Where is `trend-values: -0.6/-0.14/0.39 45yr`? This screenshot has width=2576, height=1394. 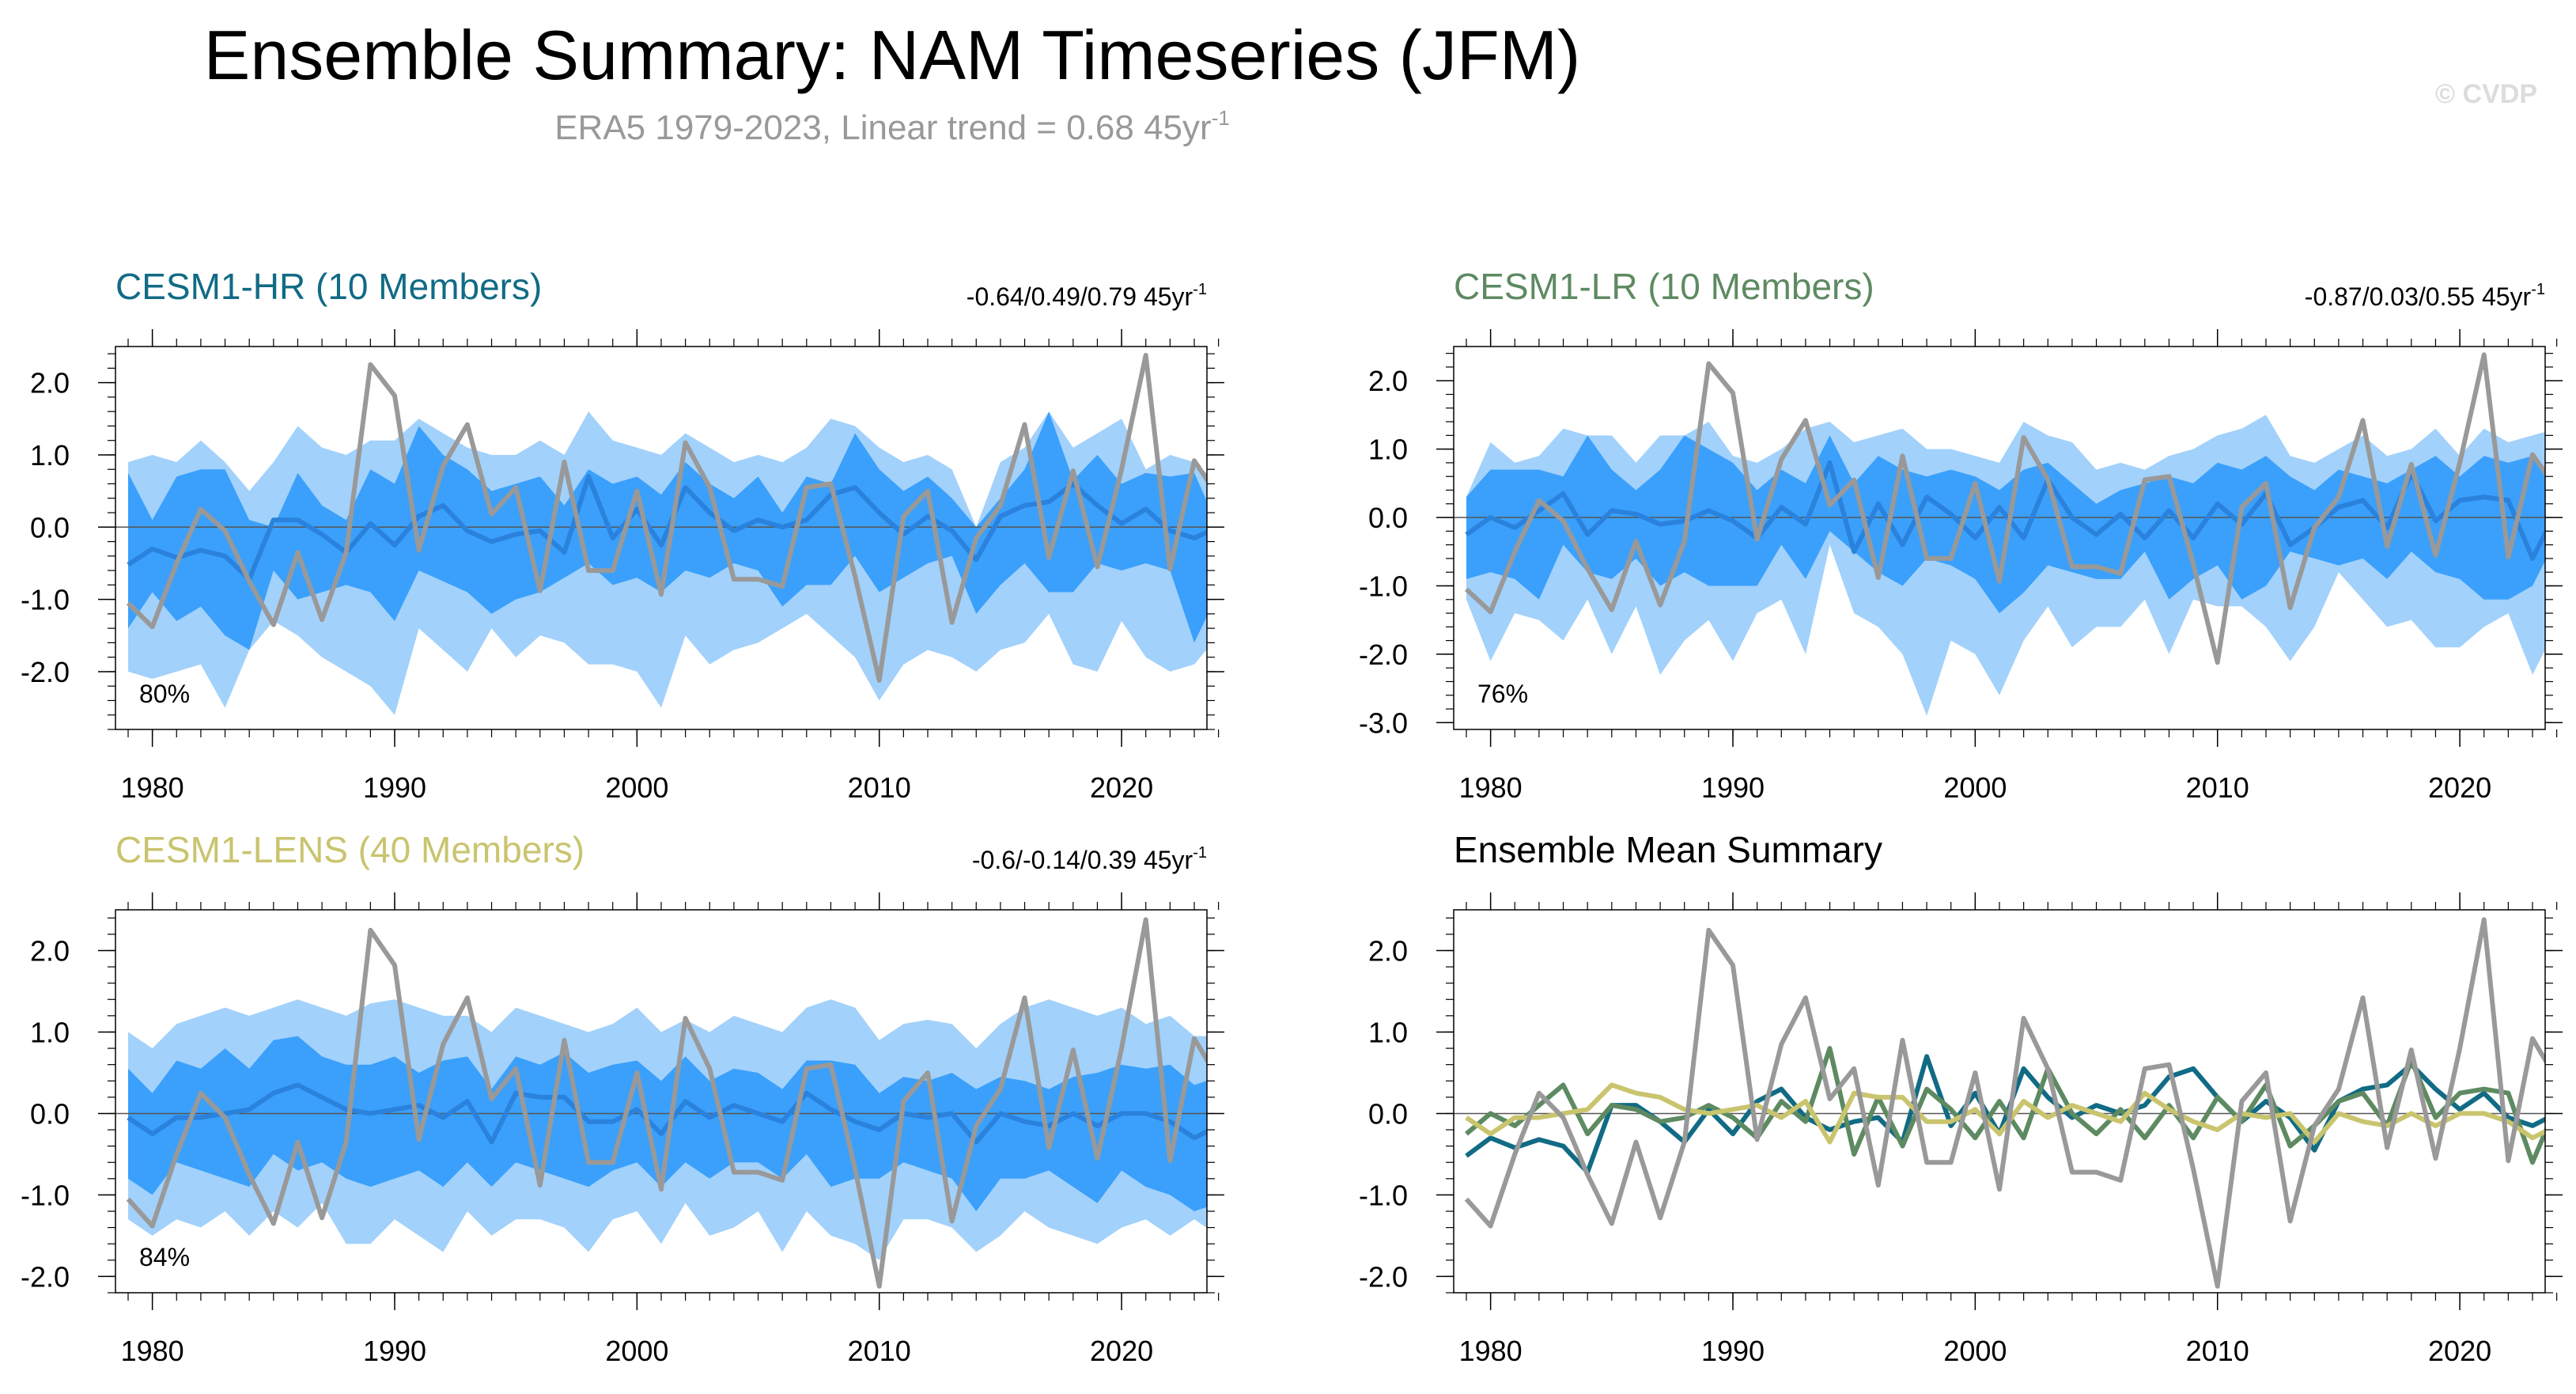 trend-values: -0.6/-0.14/0.39 45yr is located at coordinates (1082, 860).